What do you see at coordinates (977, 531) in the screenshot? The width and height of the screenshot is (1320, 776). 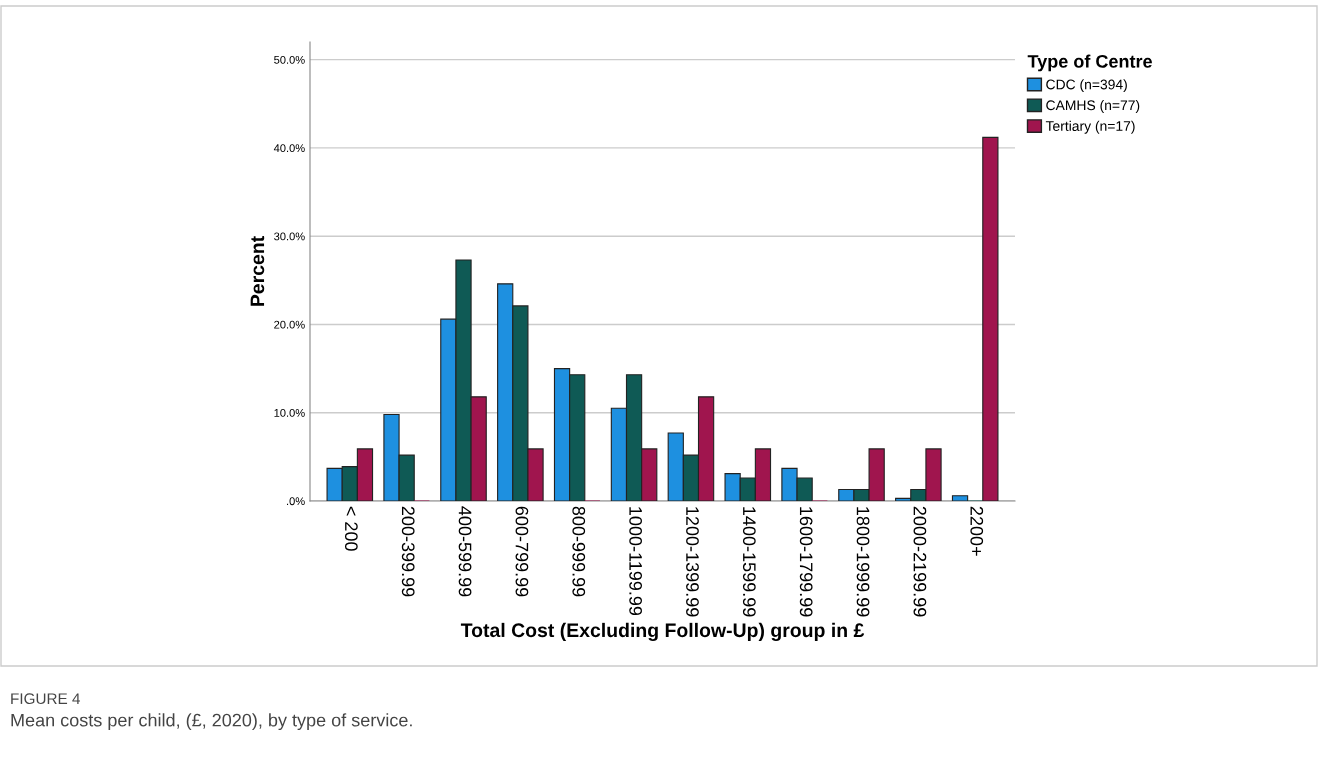 I see `x-tick-label: 2200+` at bounding box center [977, 531].